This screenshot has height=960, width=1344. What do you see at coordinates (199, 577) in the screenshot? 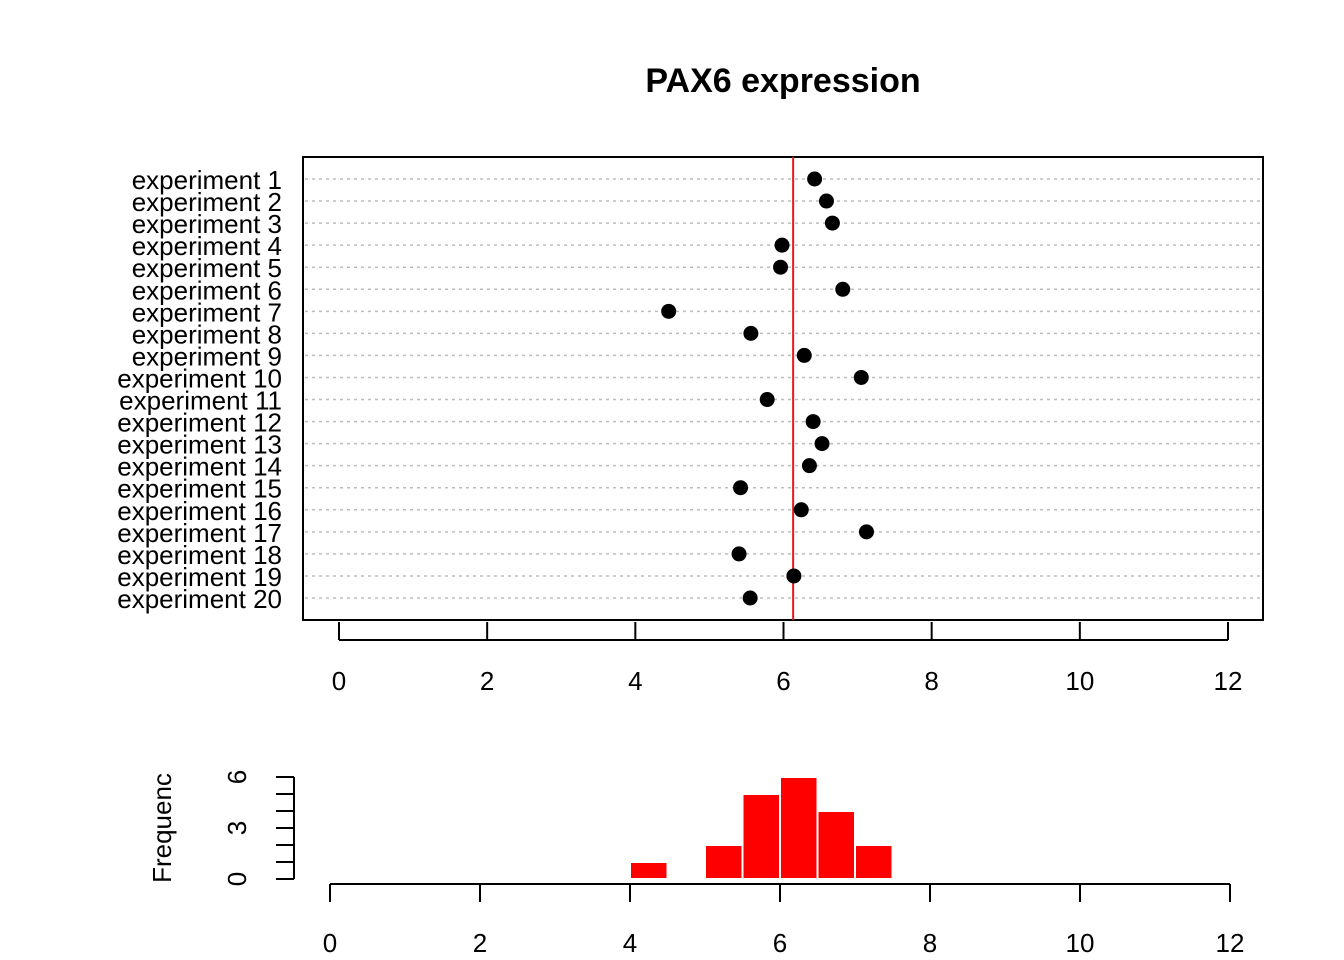
I see `category-label: experiment 19` at bounding box center [199, 577].